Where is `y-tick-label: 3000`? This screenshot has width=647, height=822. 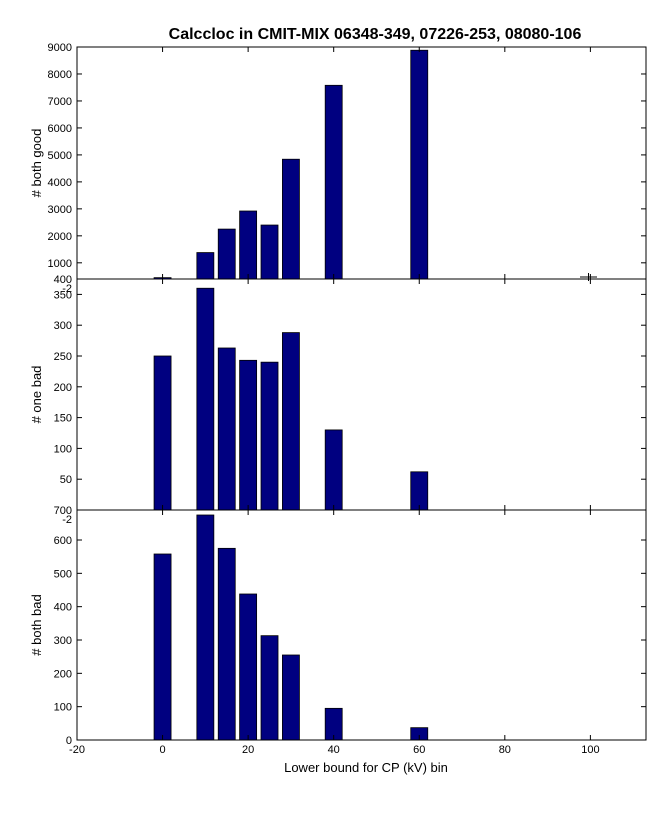
y-tick-label: 3000 is located at coordinates (60, 210).